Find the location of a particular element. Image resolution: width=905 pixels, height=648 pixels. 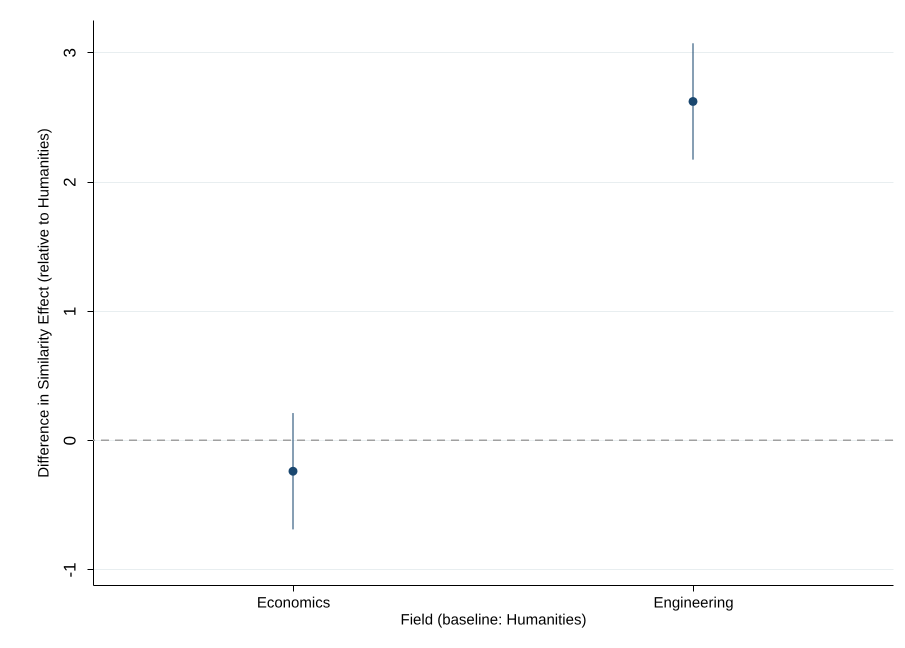

y-tick-label: 3 is located at coordinates (70, 53).